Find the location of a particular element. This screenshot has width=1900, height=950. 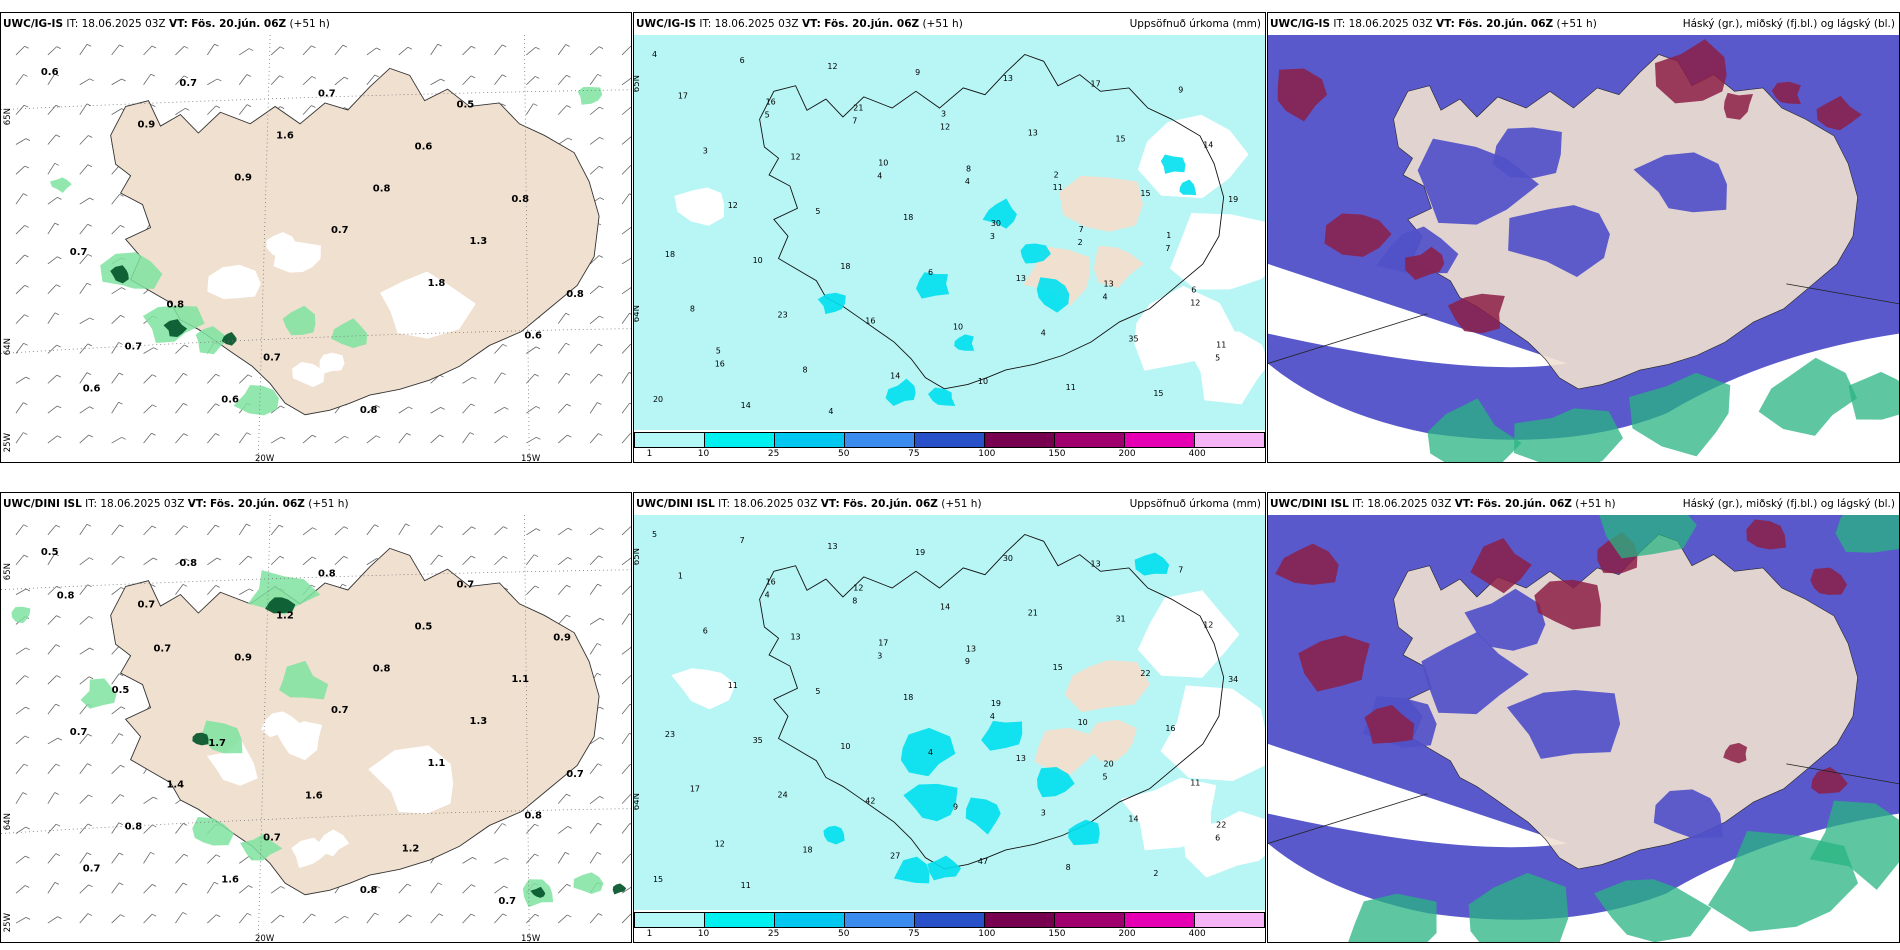

colorbar-tick-label: 10 is located at coordinates (703, 454).